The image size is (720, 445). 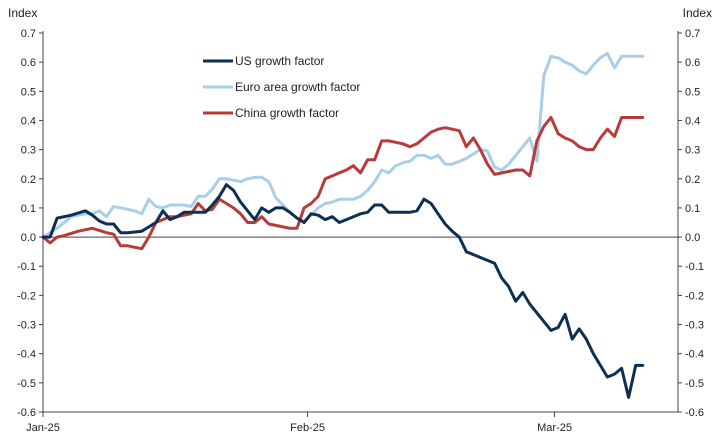 I want to click on y-tick-label-left: -0.4, so click(x=26, y=355).